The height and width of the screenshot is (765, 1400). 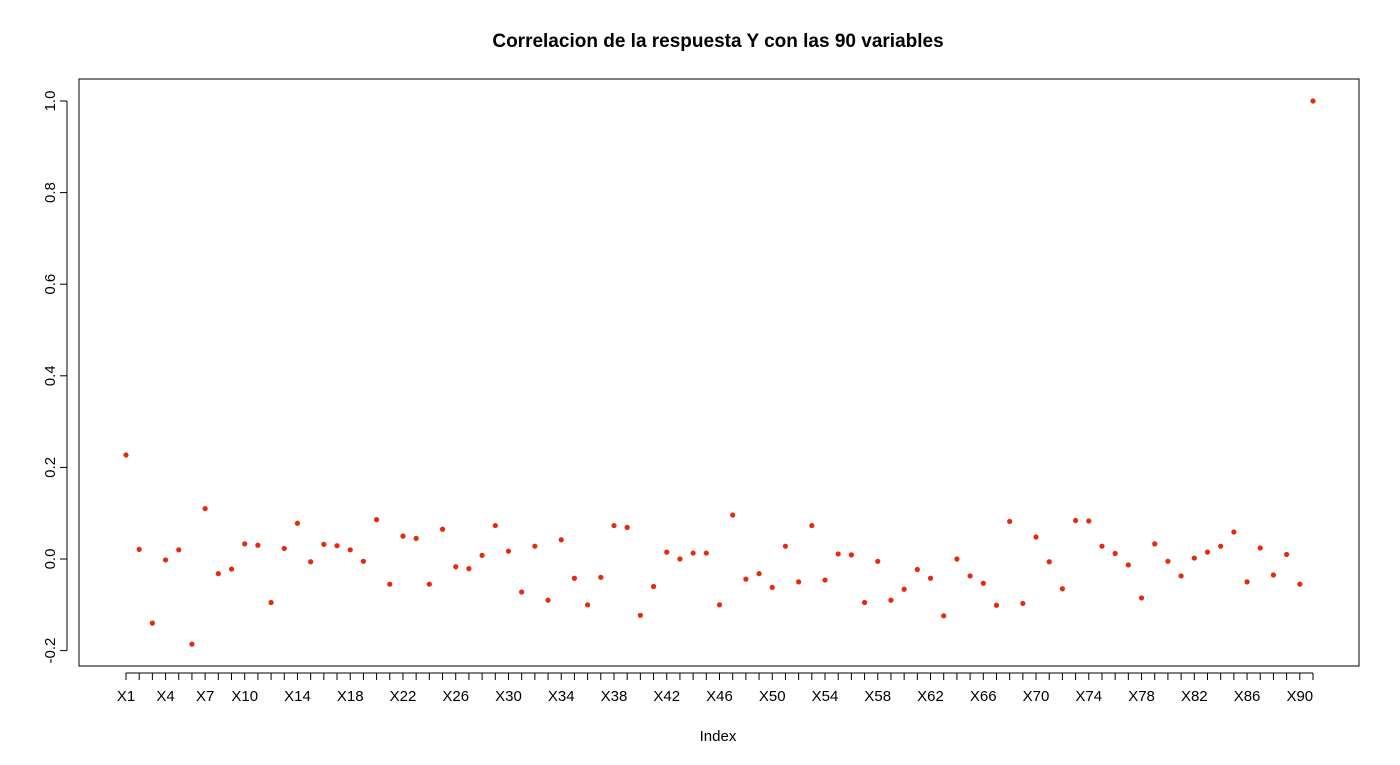 I want to click on x-tick-label: X38, so click(x=614, y=696).